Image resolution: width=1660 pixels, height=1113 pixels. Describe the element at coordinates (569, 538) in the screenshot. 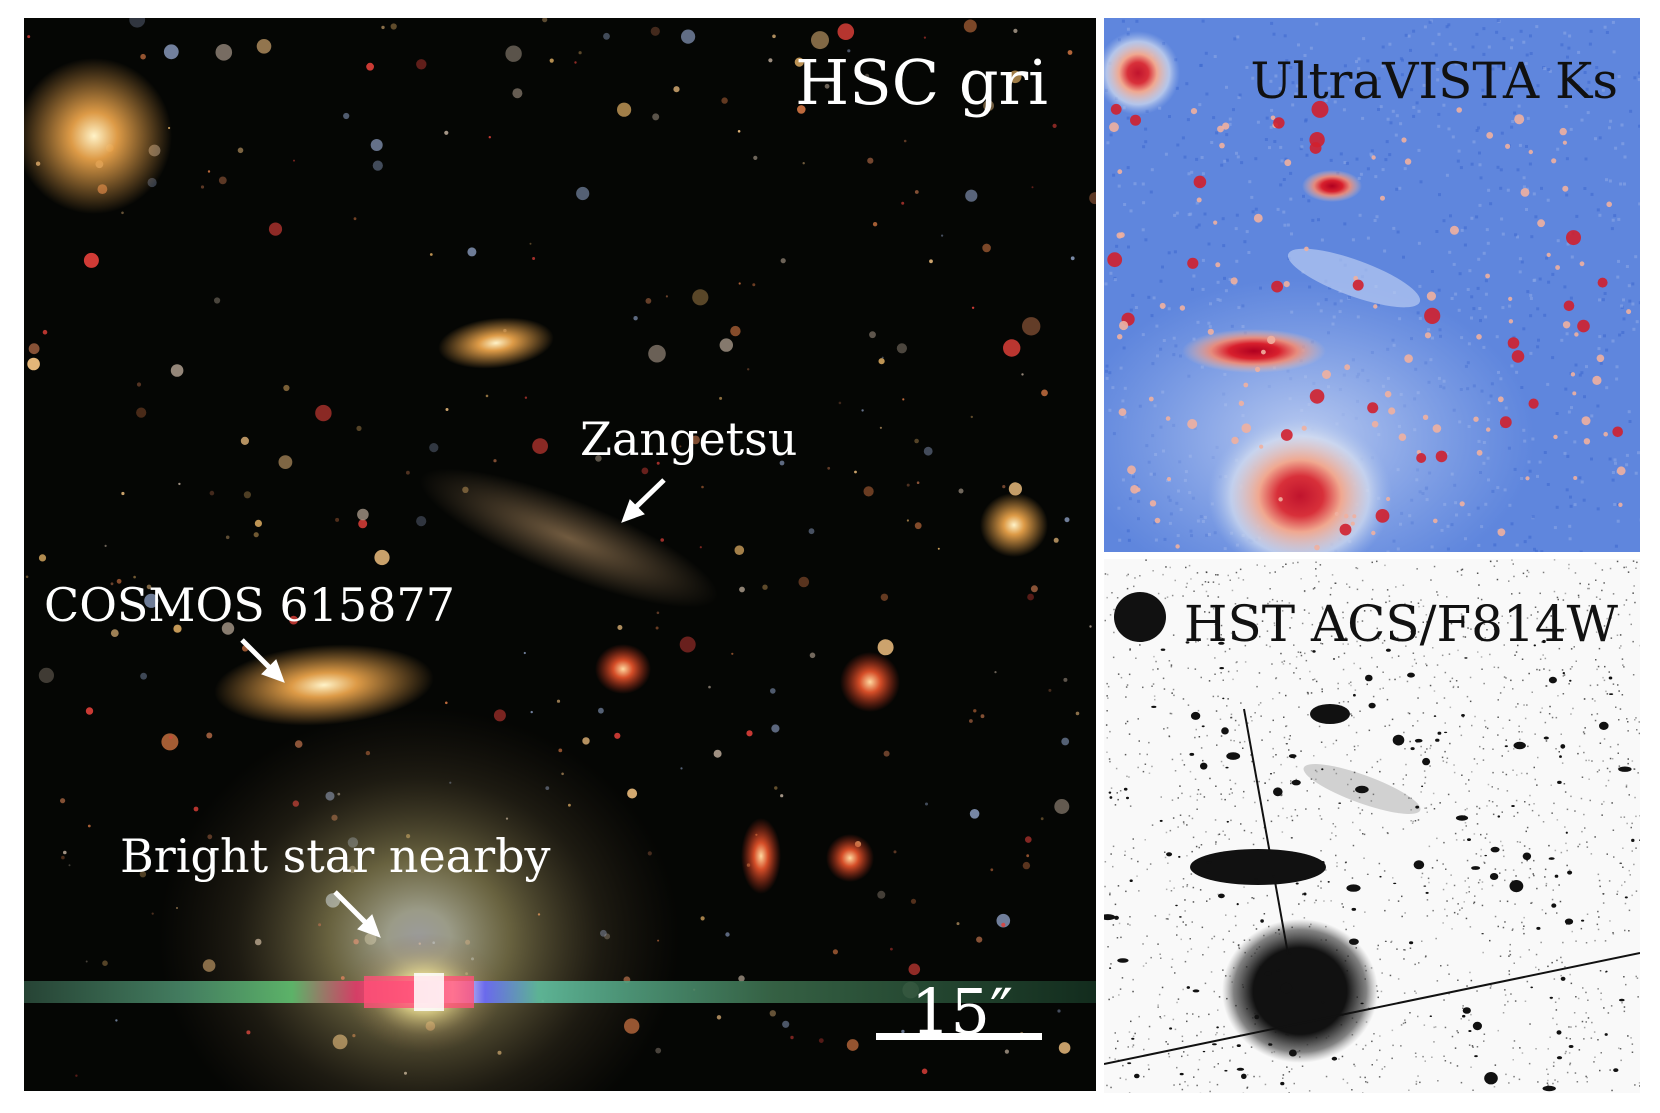

I see `zangetsu-galaxy` at that location.